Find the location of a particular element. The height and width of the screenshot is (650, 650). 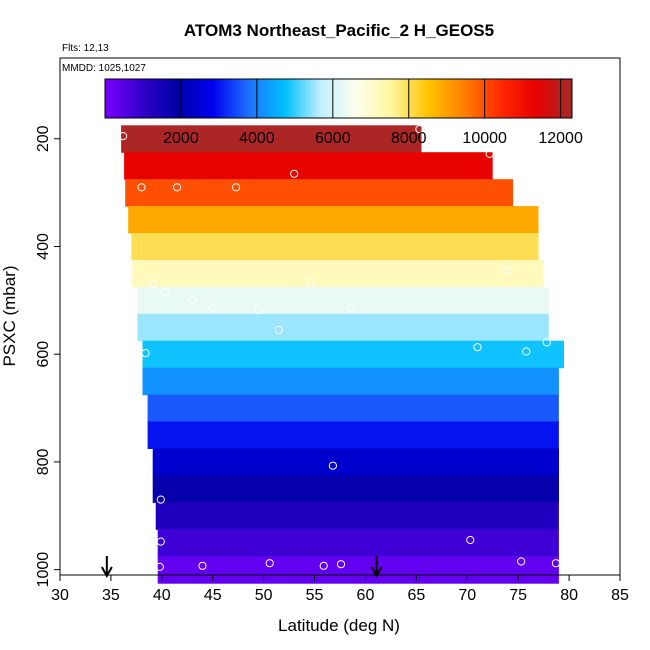

colorbar: 2000 4000 6000 8000 10000 12000 is located at coordinates (343, 112).